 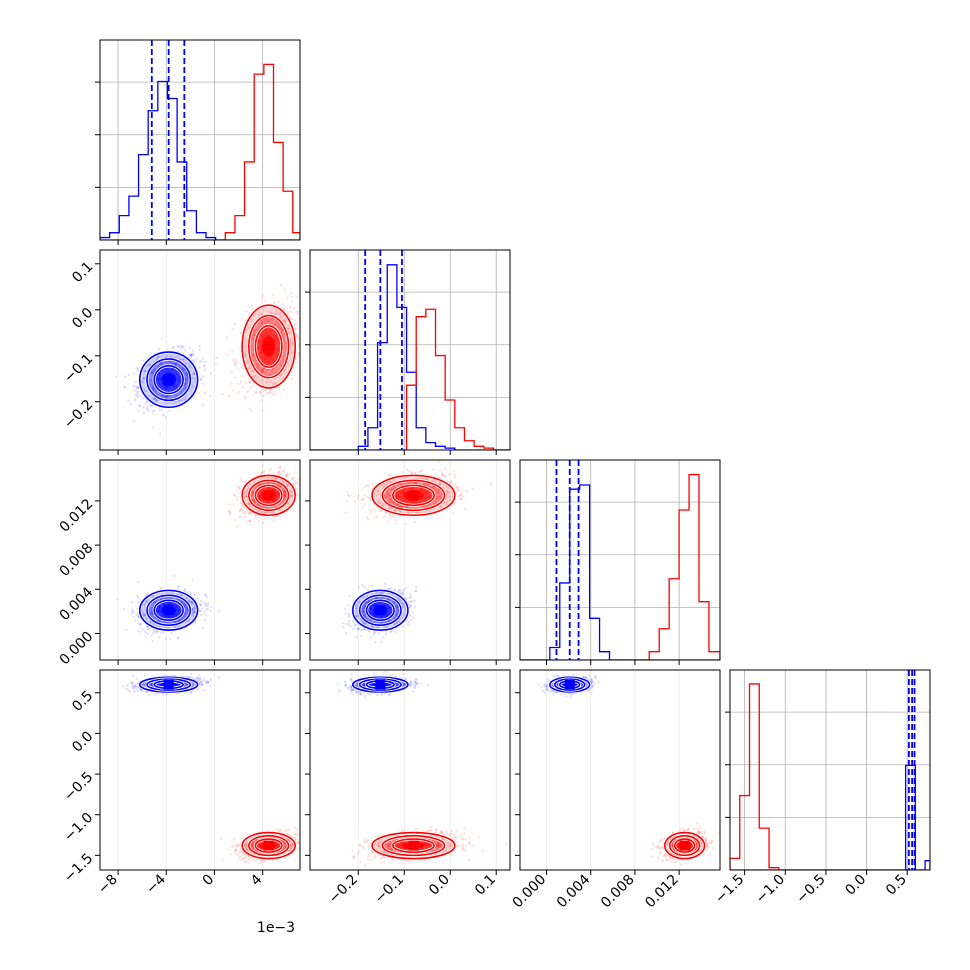 What do you see at coordinates (268, 346) in the screenshot?
I see `density-peak` at bounding box center [268, 346].